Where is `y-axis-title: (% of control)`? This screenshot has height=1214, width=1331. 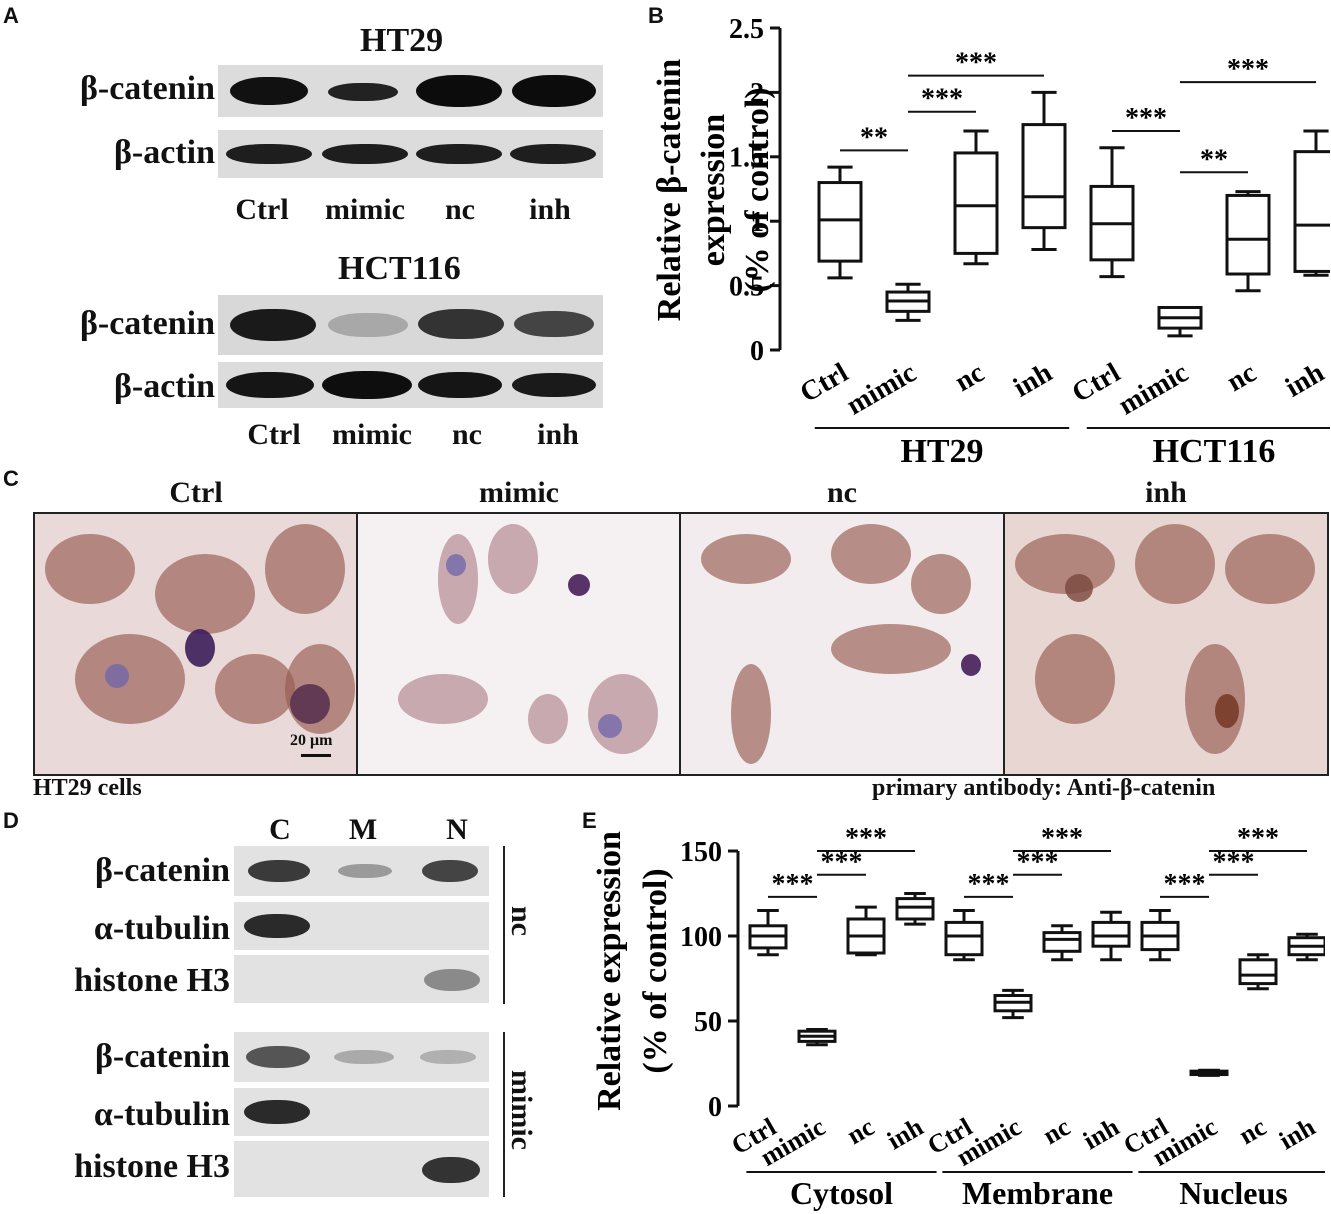 y-axis-title: (% of control) is located at coordinates (757, 189).